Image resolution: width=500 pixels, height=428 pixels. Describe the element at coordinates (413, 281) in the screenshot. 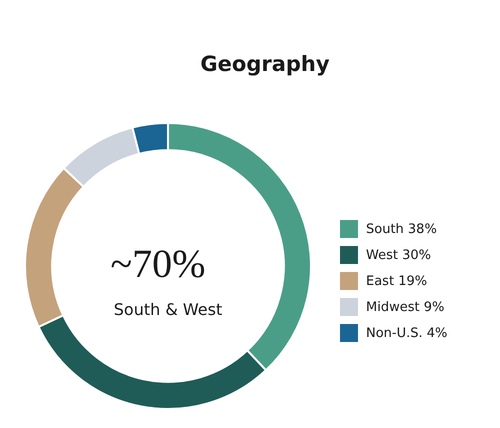

I see `data-label: 19%` at that location.